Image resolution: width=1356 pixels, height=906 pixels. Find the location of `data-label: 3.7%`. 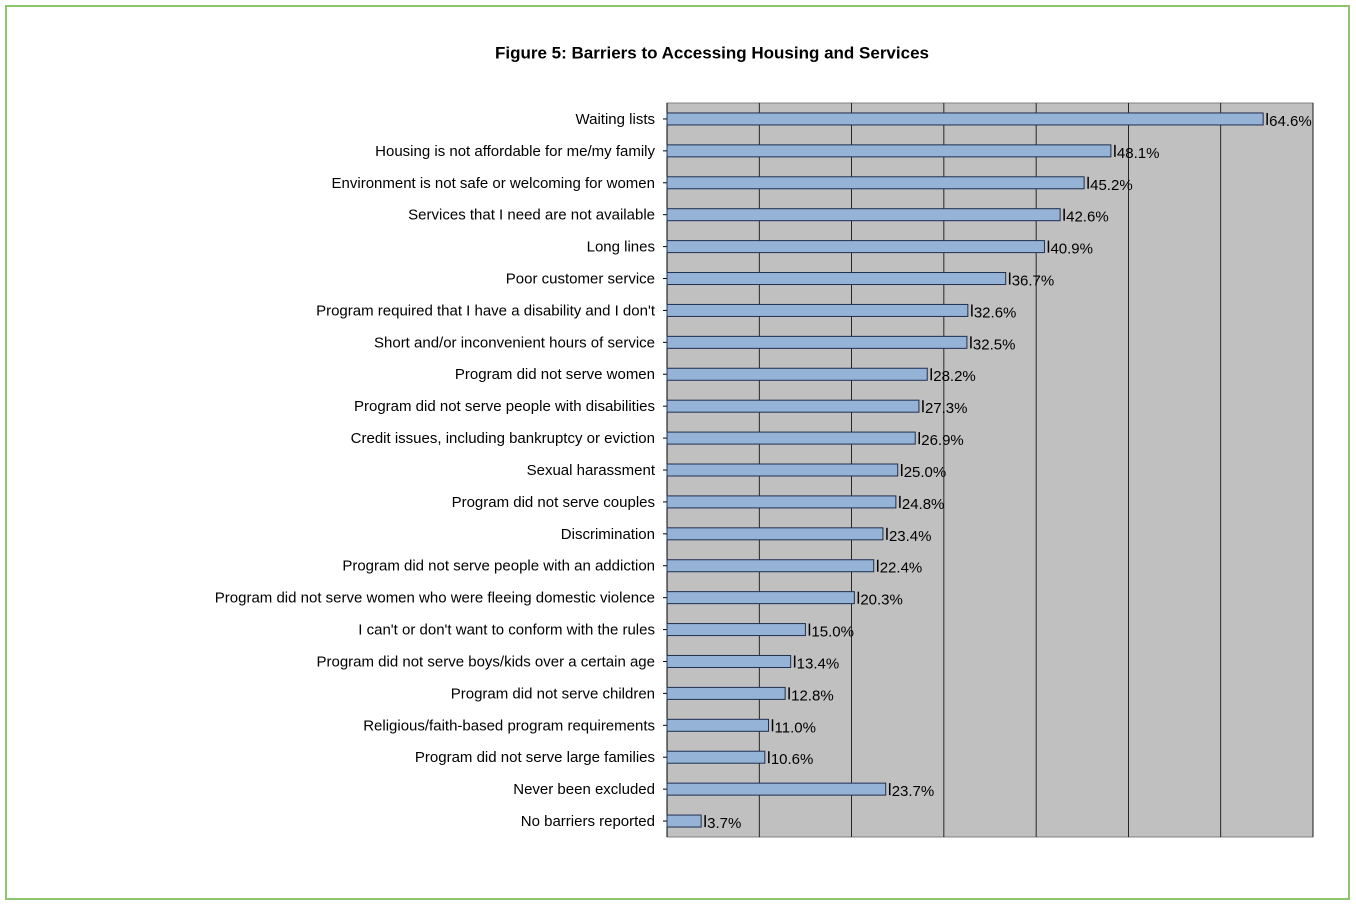

data-label: 3.7% is located at coordinates (724, 823).